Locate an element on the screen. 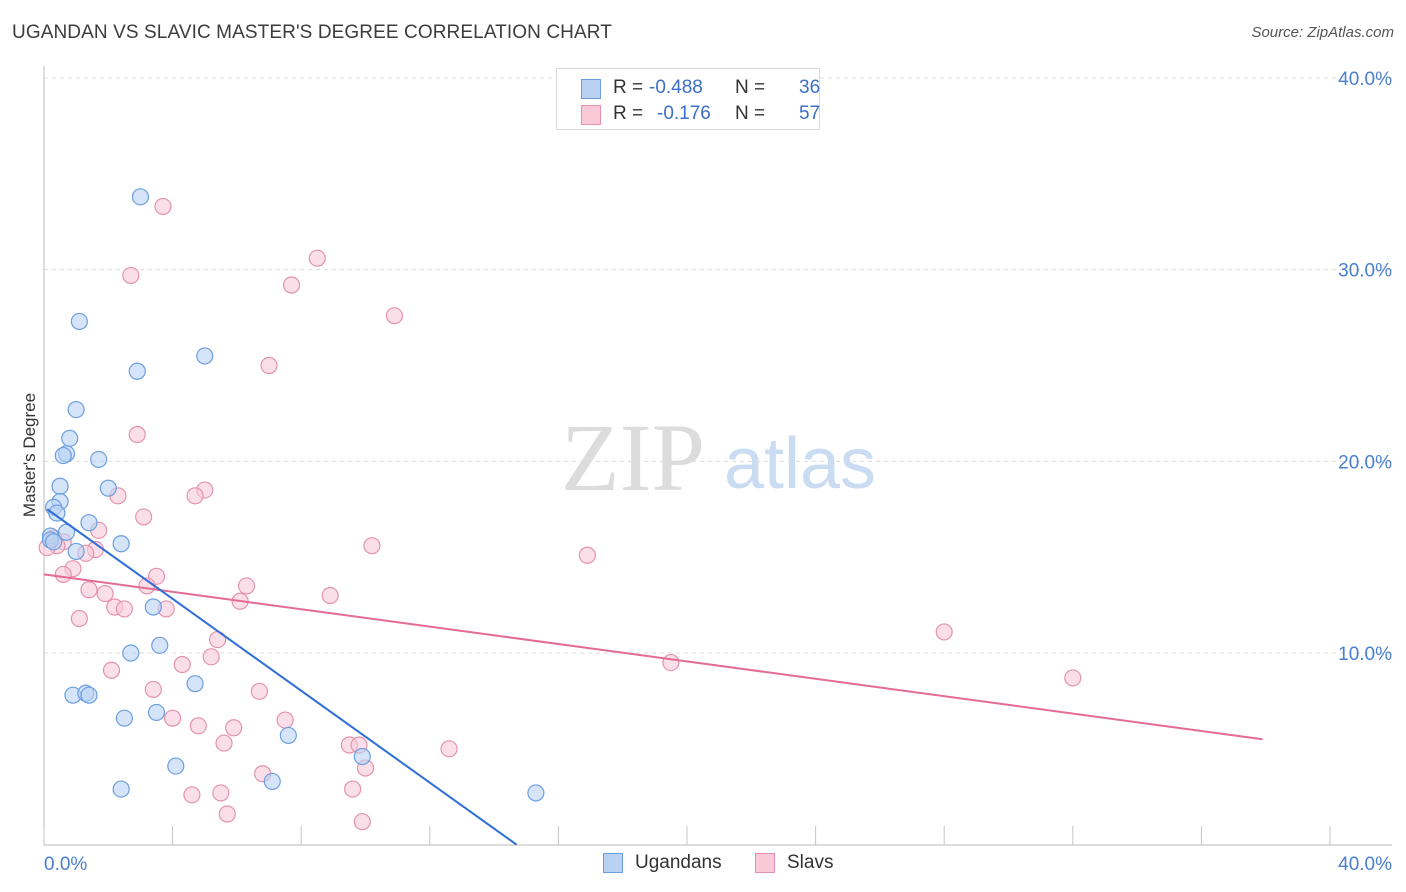  ugandans-trend-line is located at coordinates (282, 677).